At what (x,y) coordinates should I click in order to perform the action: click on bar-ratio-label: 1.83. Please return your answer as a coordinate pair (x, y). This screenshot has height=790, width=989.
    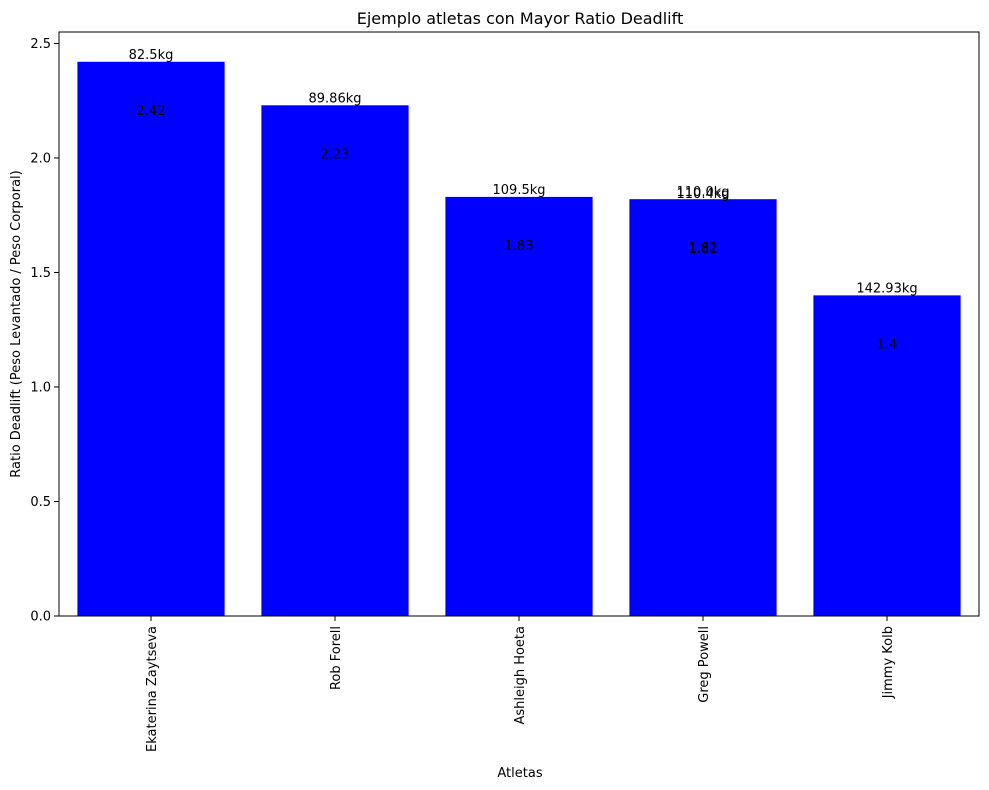
    Looking at the image, I should click on (519, 246).